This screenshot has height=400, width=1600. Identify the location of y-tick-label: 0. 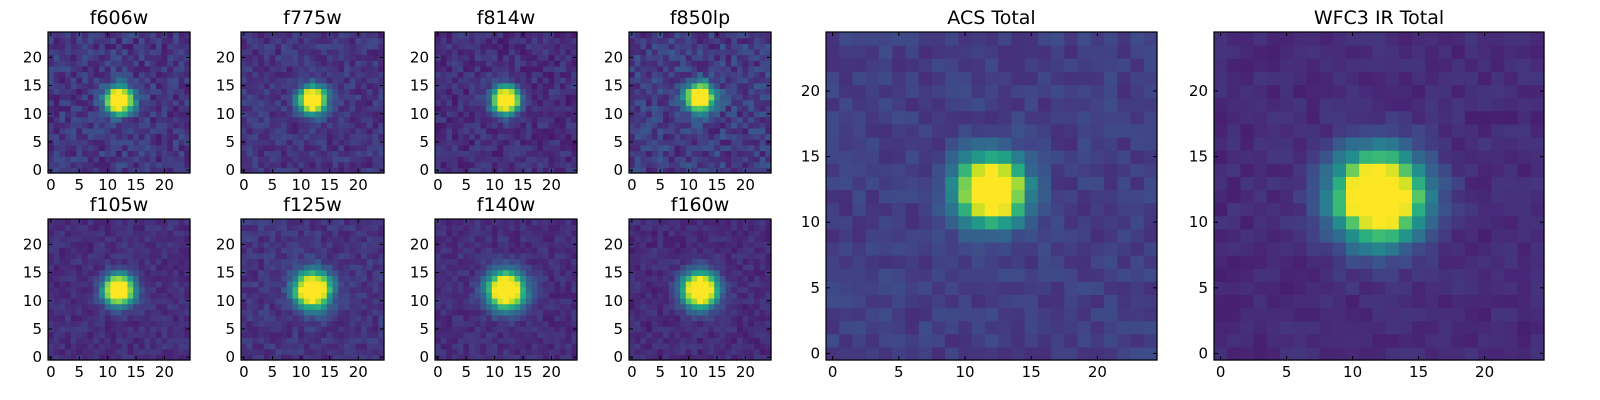
(230, 357).